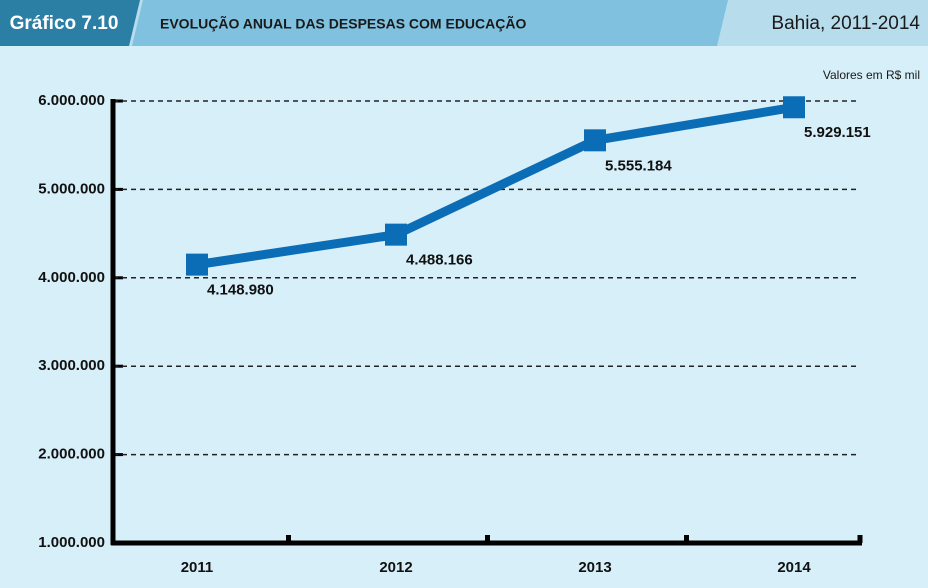 This screenshot has width=928, height=588. What do you see at coordinates (71, 454) in the screenshot?
I see `y-tick-label: 2.000.000` at bounding box center [71, 454].